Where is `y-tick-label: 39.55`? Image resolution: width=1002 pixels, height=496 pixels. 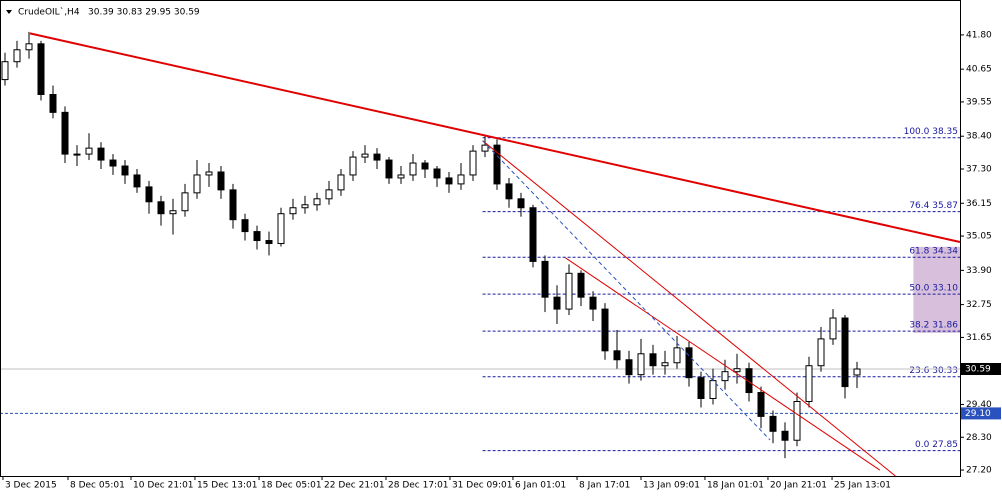
y-tick-label: 39.55 is located at coordinates (979, 102).